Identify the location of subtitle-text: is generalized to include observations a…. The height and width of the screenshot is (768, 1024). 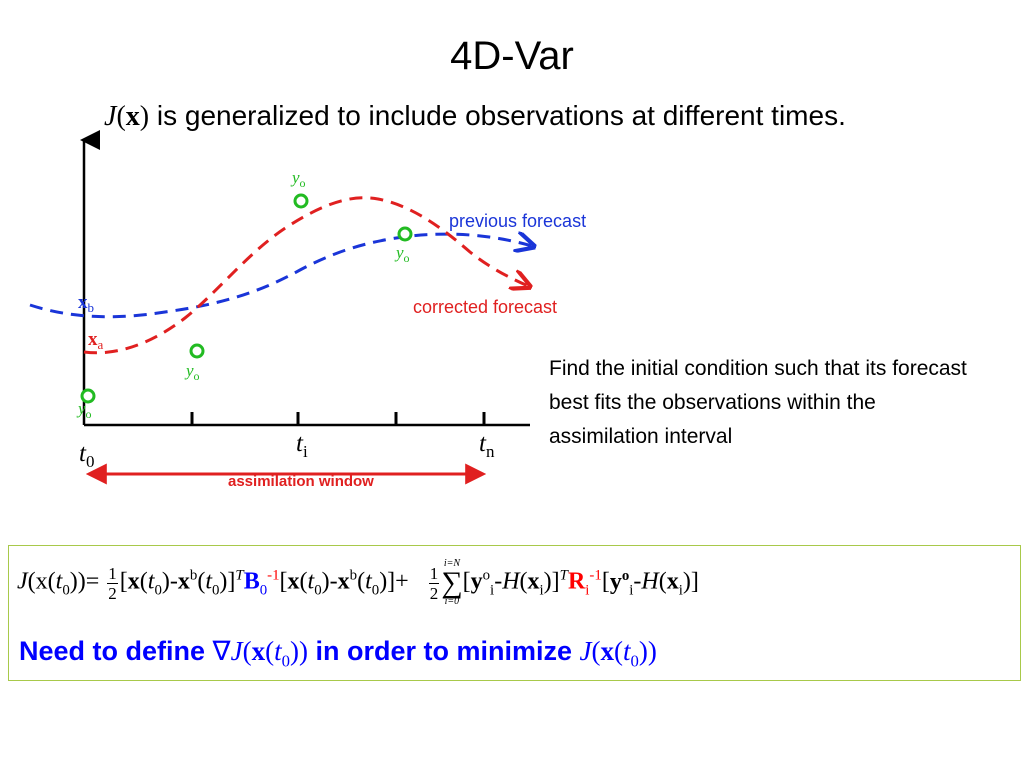
(497, 115).